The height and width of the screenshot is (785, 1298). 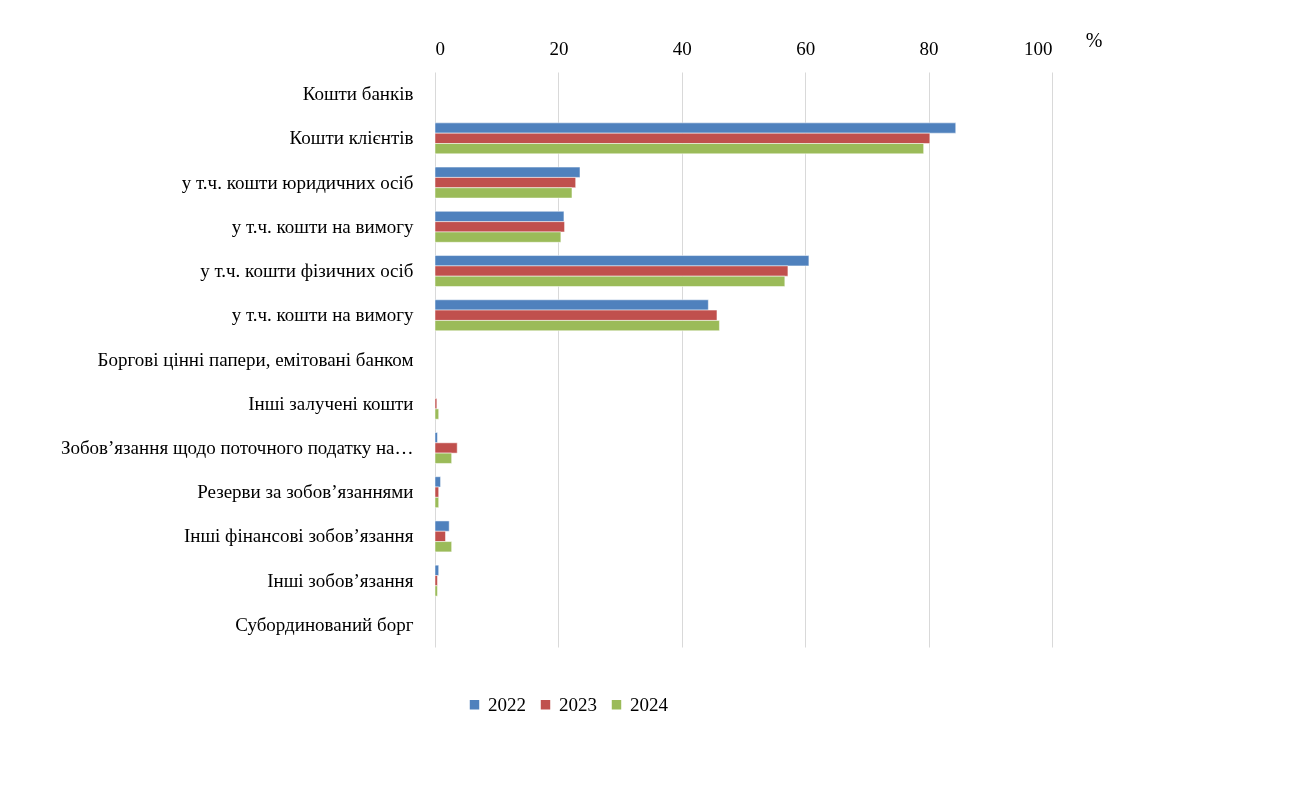 What do you see at coordinates (682, 48) in the screenshot?
I see `x-tick-label: 40` at bounding box center [682, 48].